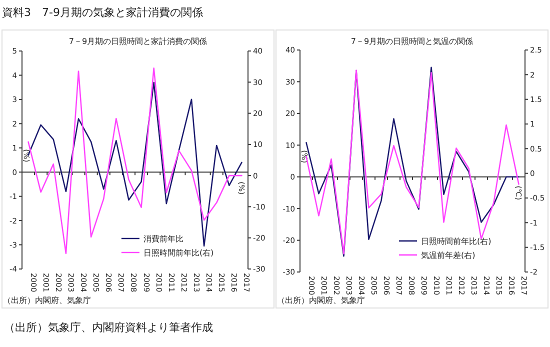 The height and width of the screenshot is (347, 550). I want to click on legend-label: 消費前年比, so click(163, 239).